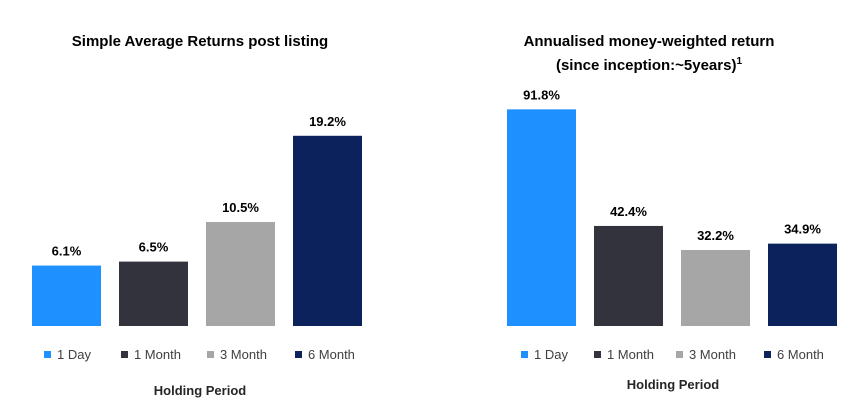 This screenshot has height=412, width=865. What do you see at coordinates (154, 247) in the screenshot?
I see `data-label-1-month: 6.5%` at bounding box center [154, 247].